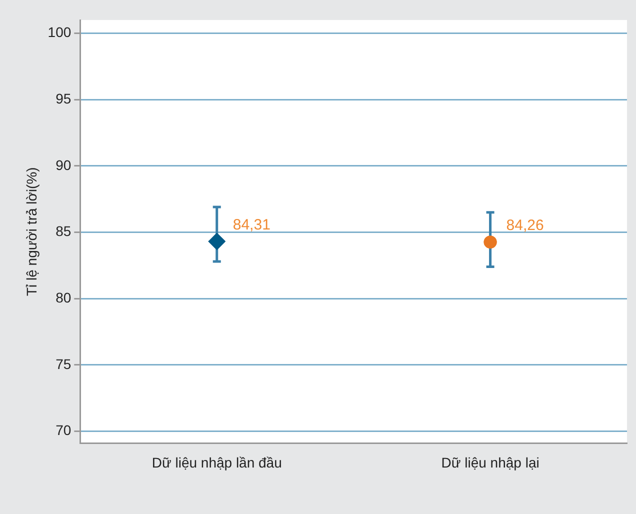 The height and width of the screenshot is (514, 636). Describe the element at coordinates (217, 462) in the screenshot. I see `x-tick-label: Dữ liệu nhập lần đầu` at that location.